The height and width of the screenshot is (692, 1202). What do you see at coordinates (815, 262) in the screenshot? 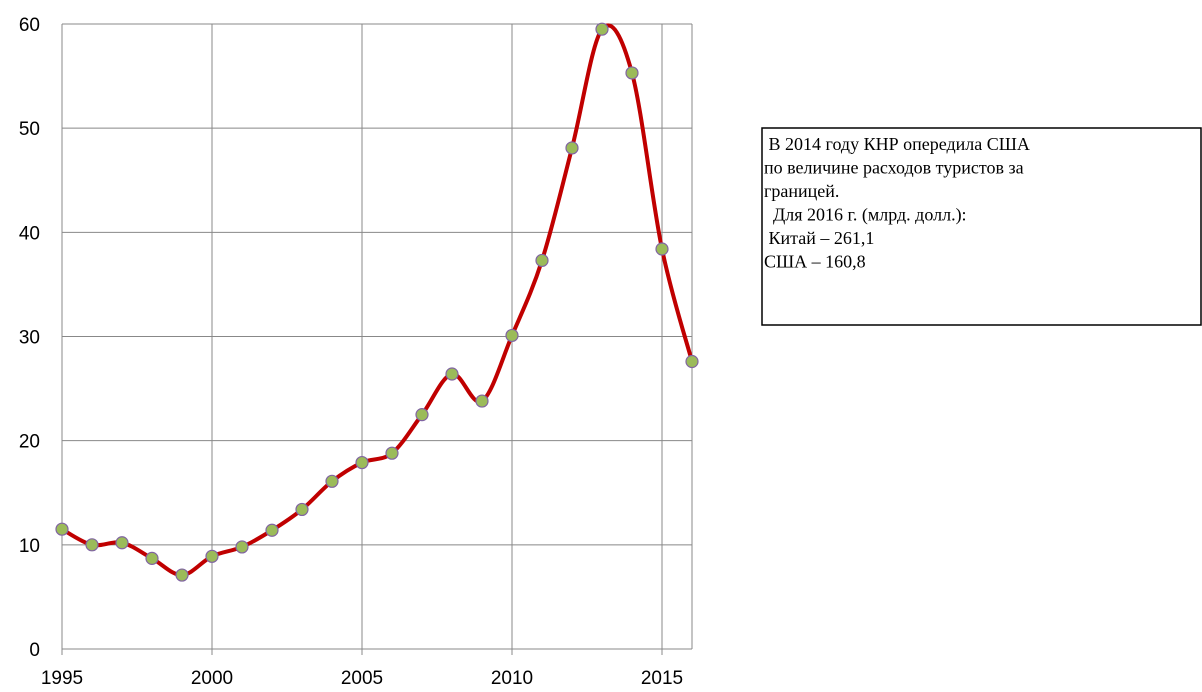
I see `annotation-line: США – 160,8` at bounding box center [815, 262].